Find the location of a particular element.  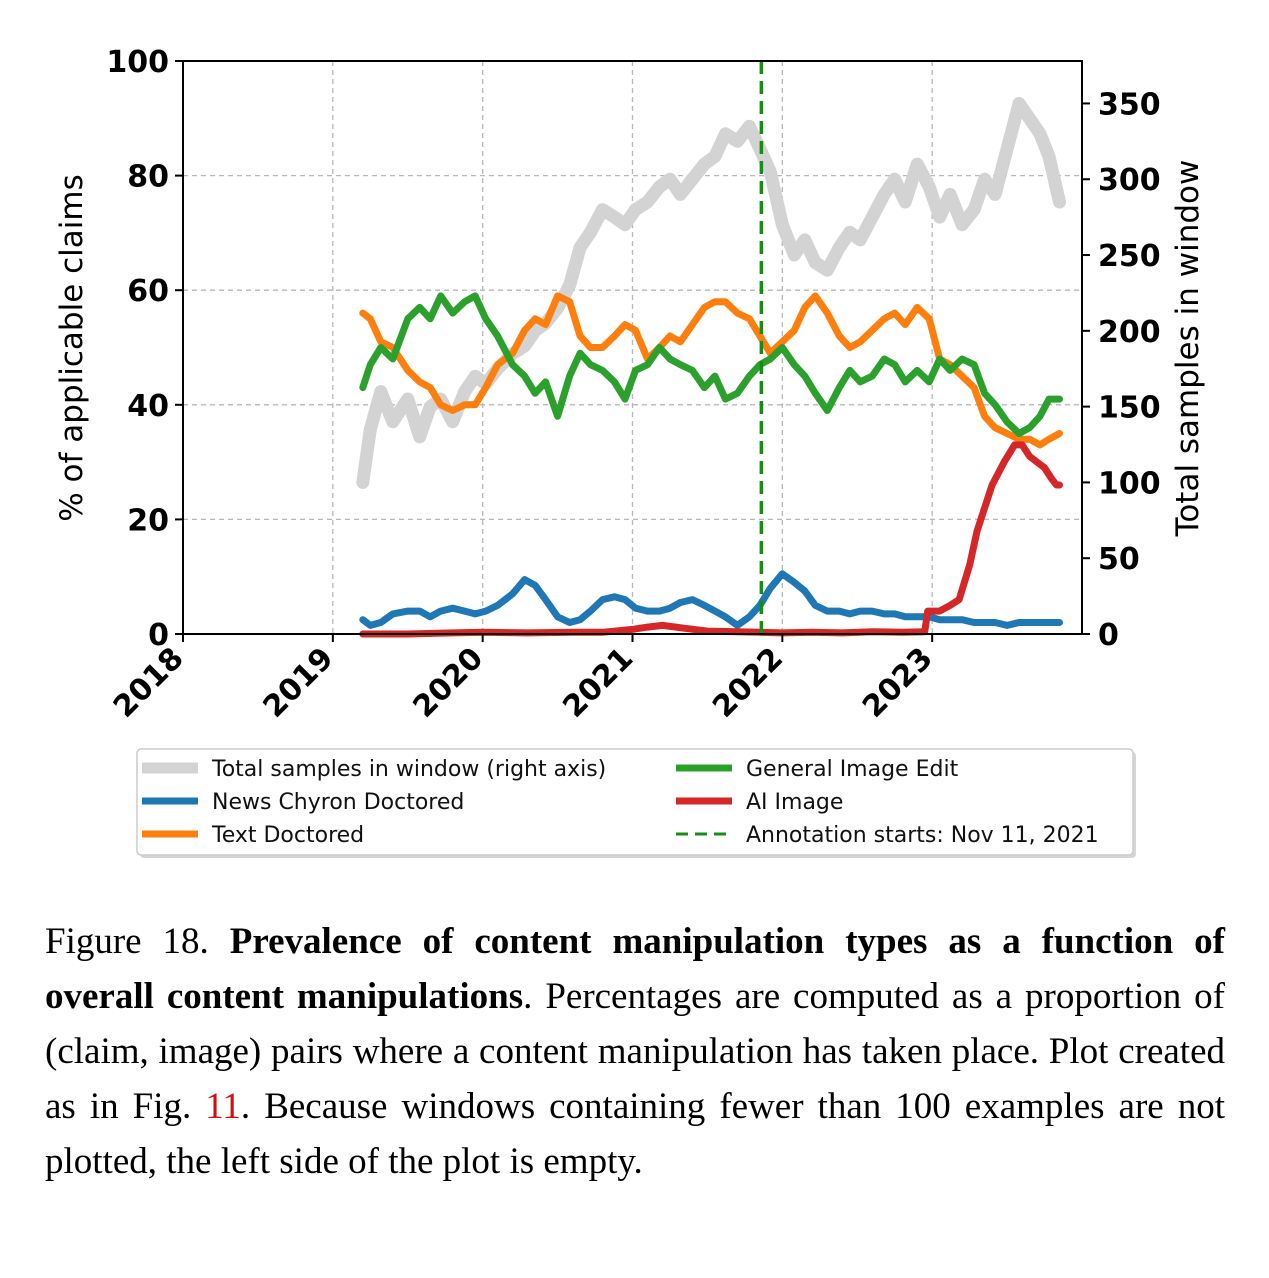

x-tick-label: 2023 is located at coordinates (898, 683).